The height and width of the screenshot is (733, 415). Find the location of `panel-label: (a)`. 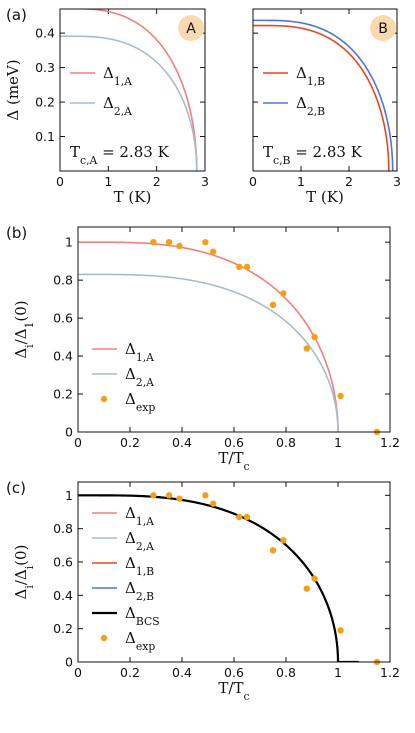

panel-label: (a) is located at coordinates (16, 15).